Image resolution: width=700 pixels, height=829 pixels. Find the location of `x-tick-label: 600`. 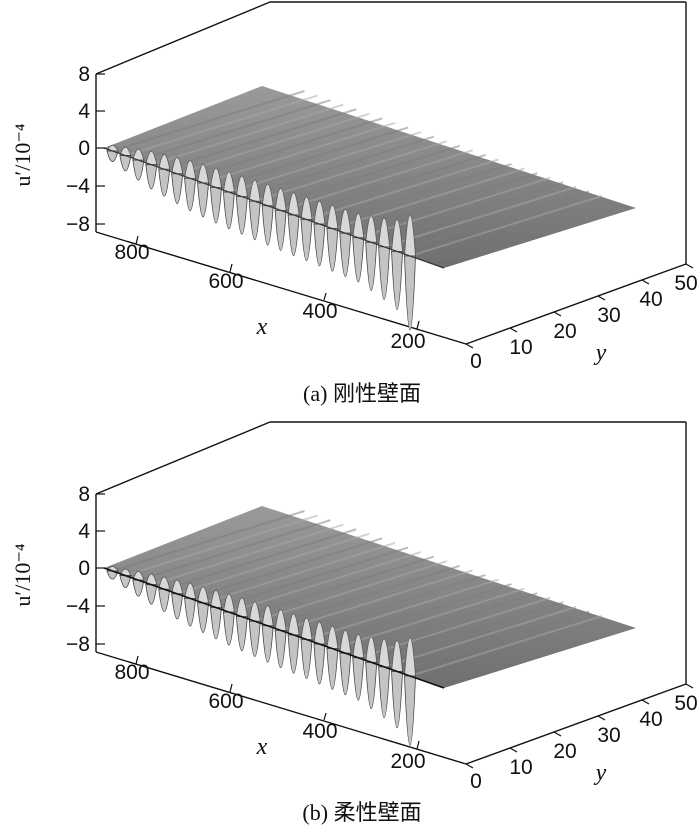

x-tick-label: 600 is located at coordinates (225, 701).